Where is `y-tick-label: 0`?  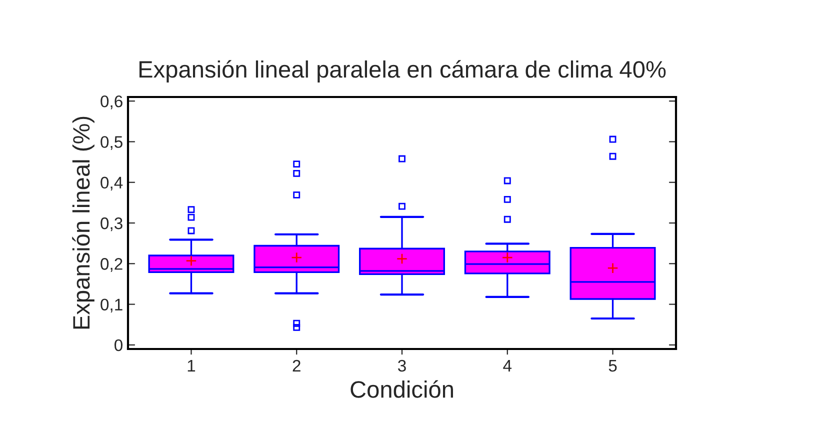 y-tick-label: 0 is located at coordinates (118, 345).